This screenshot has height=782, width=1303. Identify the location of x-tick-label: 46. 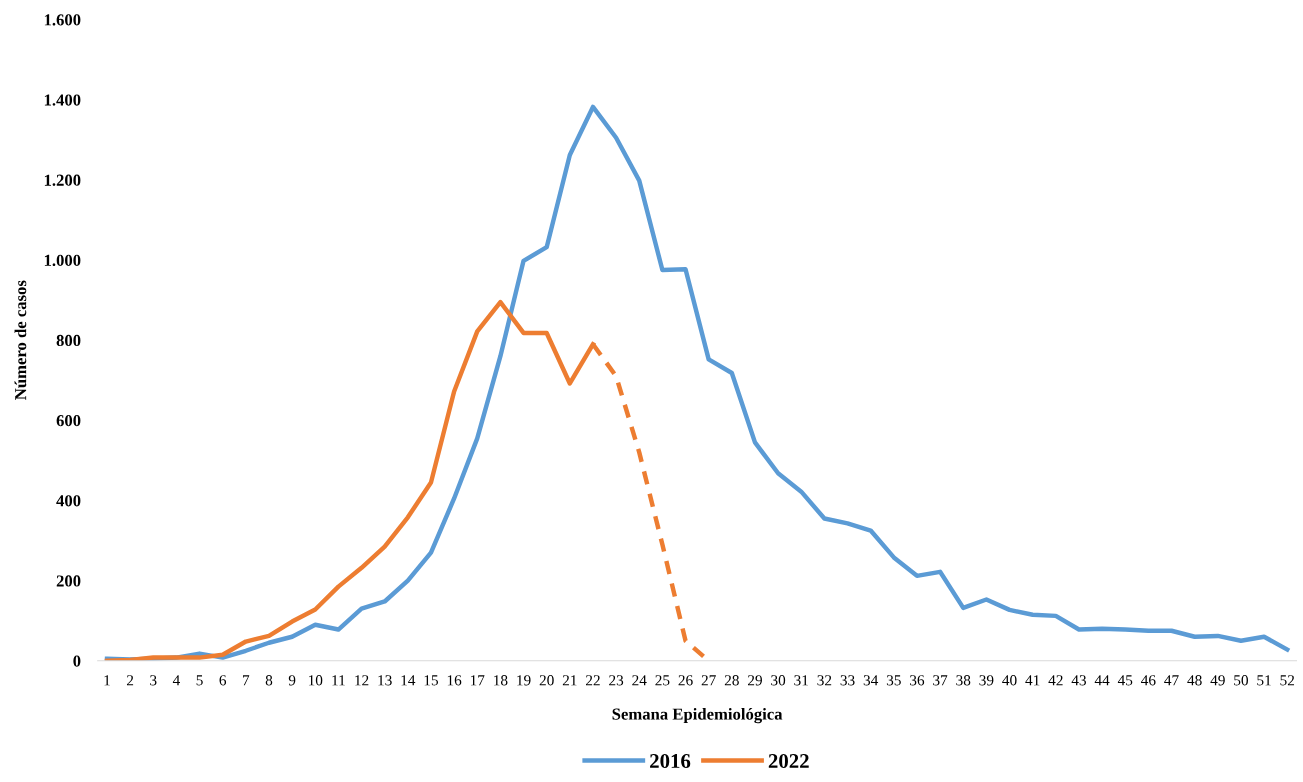
(1148, 680).